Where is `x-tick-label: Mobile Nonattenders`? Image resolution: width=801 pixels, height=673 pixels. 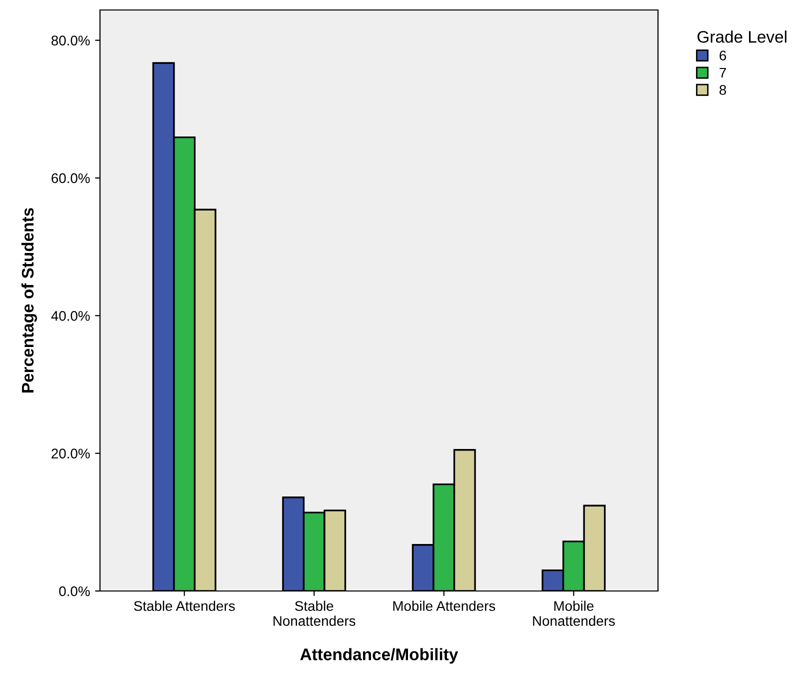
x-tick-label: Mobile Nonattenders is located at coordinates (574, 613).